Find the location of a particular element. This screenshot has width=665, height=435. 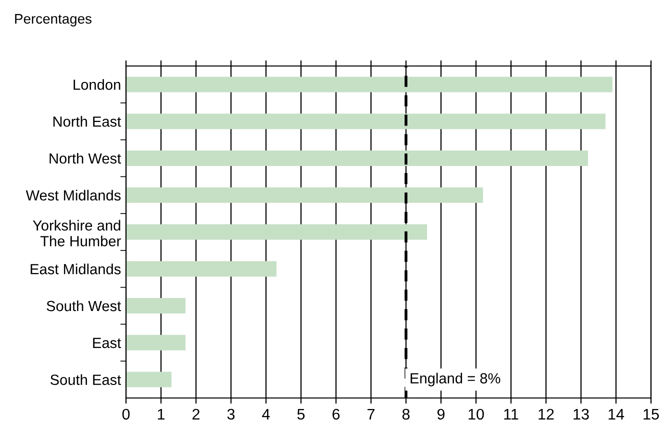

y-tick-label: South West is located at coordinates (84, 306).